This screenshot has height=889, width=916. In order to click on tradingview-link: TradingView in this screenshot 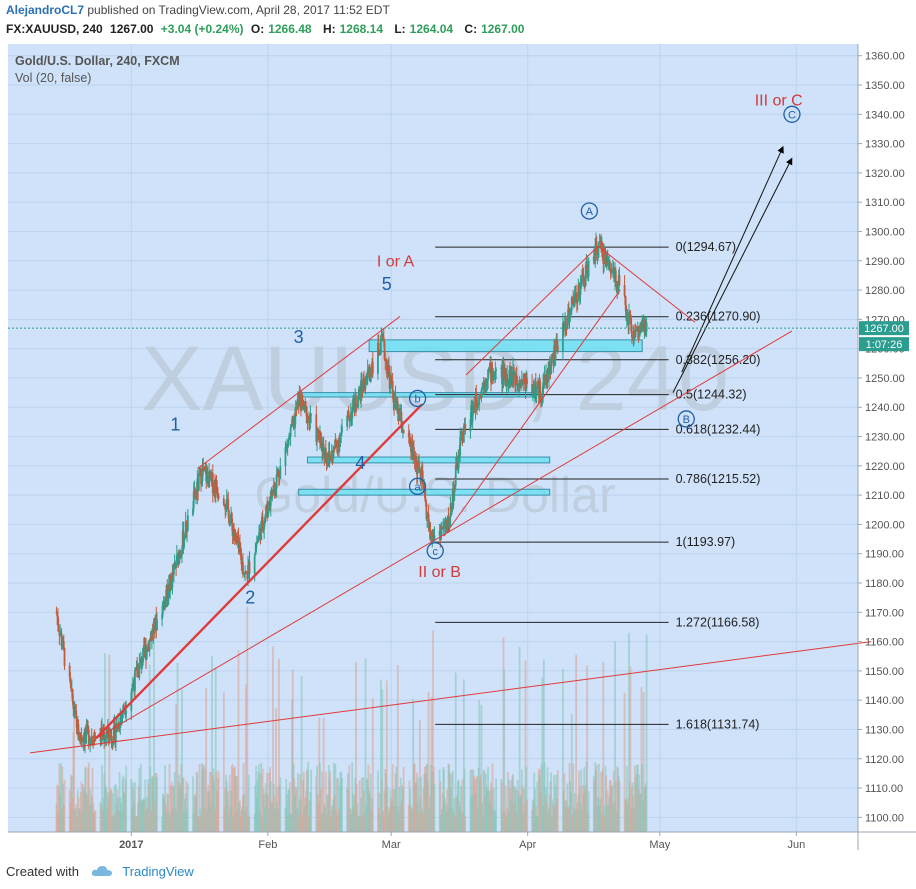, I will do `click(158, 871)`.